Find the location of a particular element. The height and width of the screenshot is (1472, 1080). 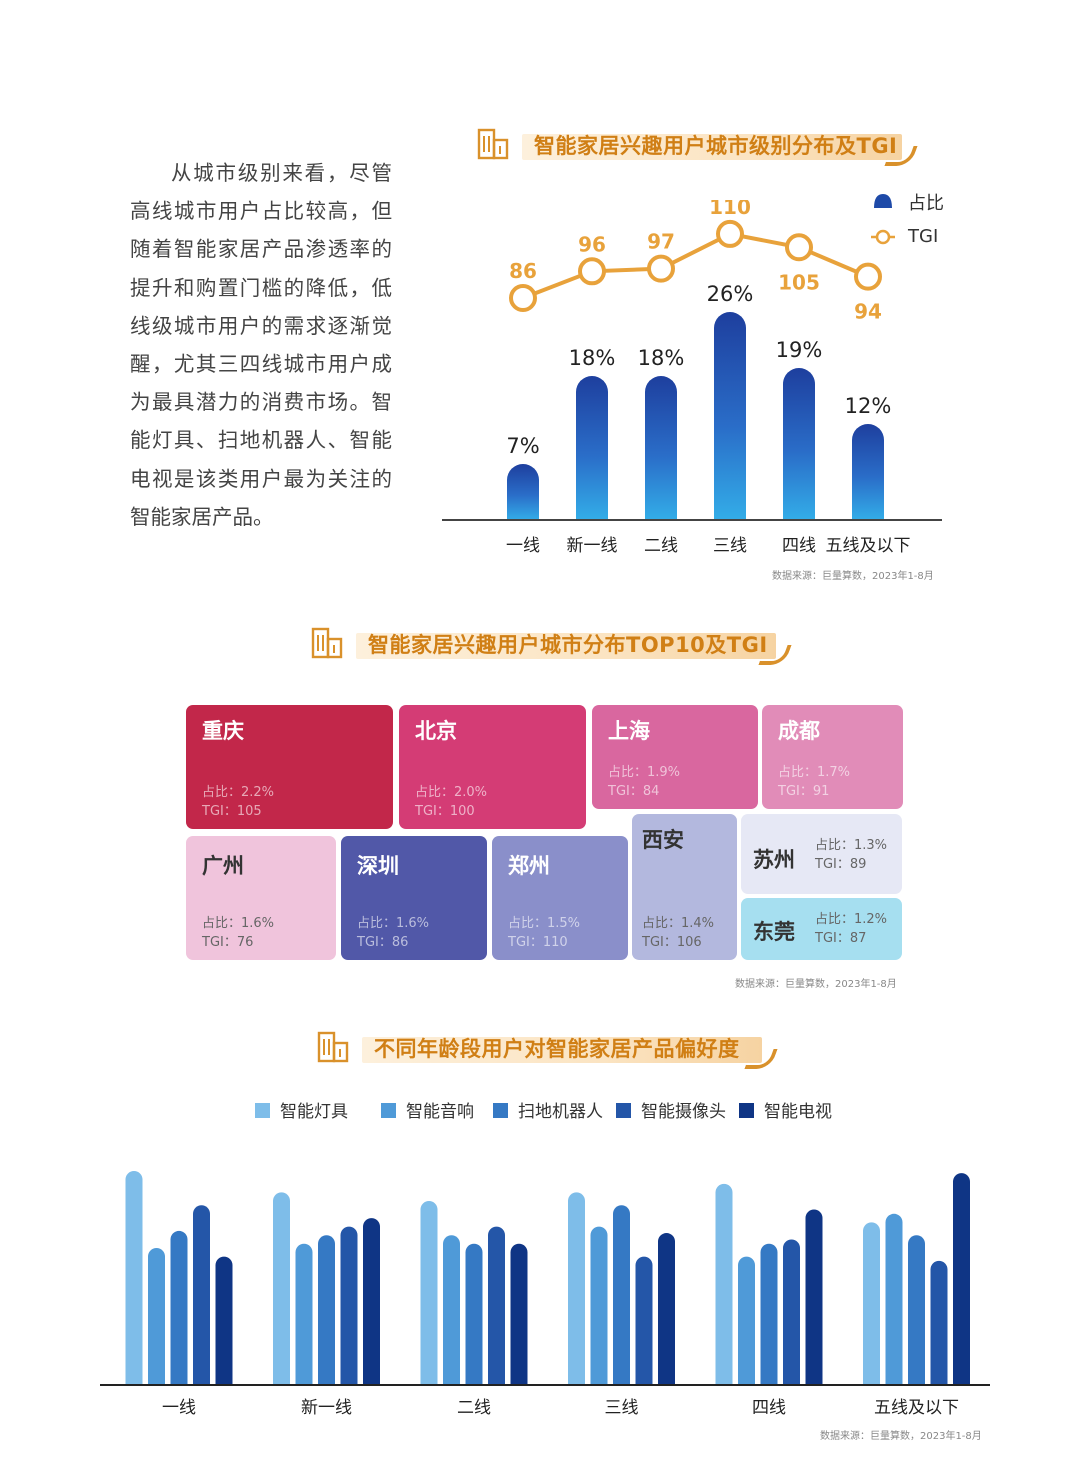

tile-city: 东莞 is located at coordinates (774, 932).